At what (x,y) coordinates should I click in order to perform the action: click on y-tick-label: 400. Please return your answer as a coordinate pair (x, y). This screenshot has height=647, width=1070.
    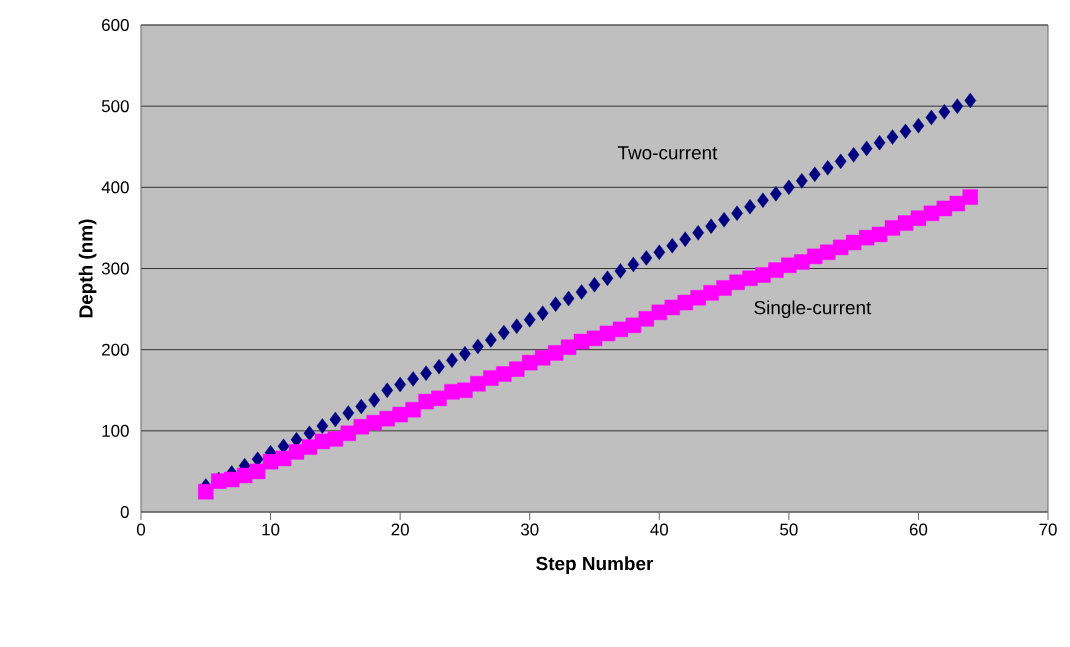
    Looking at the image, I should click on (115, 187).